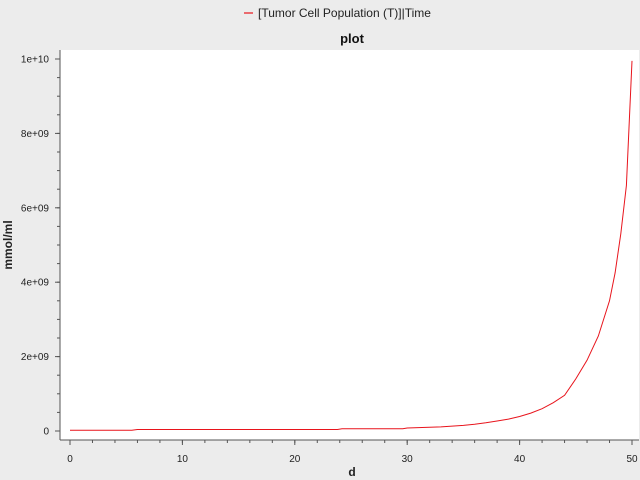 Image resolution: width=640 pixels, height=480 pixels. Describe the element at coordinates (632, 459) in the screenshot. I see `x-tick-label: 50` at that location.